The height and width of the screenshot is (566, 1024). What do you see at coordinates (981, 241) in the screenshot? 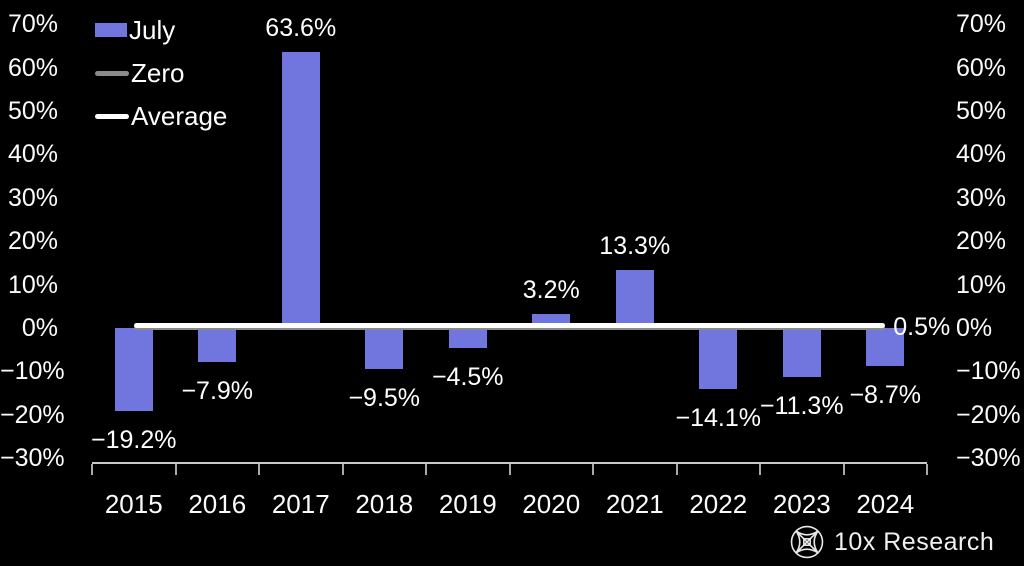
I see `y-tick-label-right: 20%` at bounding box center [981, 241].